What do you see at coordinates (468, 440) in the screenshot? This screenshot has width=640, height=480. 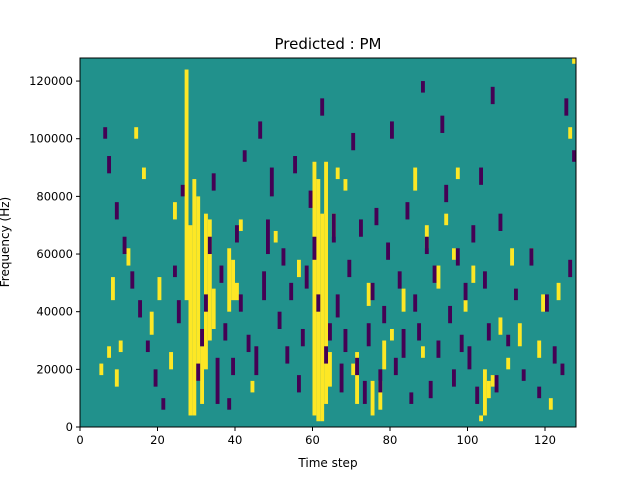 I see `x-tick-label: 100` at bounding box center [468, 440].